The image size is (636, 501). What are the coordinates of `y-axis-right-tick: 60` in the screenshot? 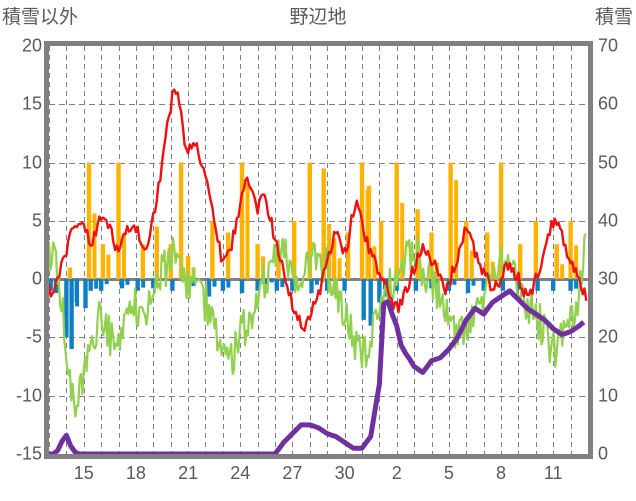 It's located at (608, 103).